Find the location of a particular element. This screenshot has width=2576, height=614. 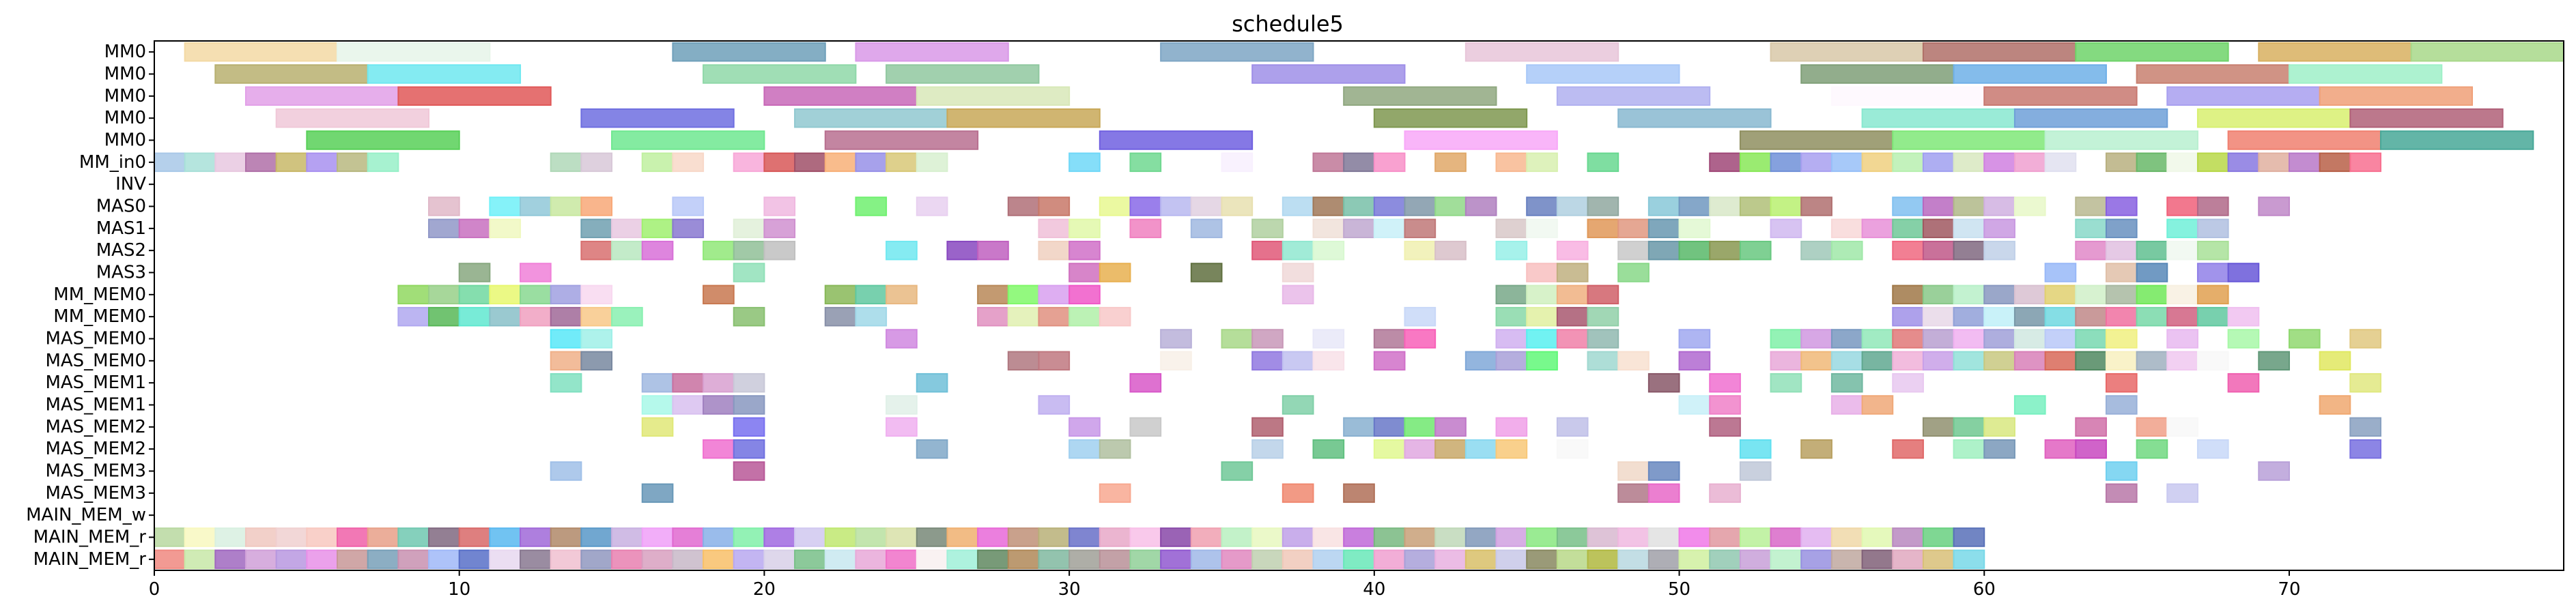

y-tick-label: MAS0 is located at coordinates (121, 206).